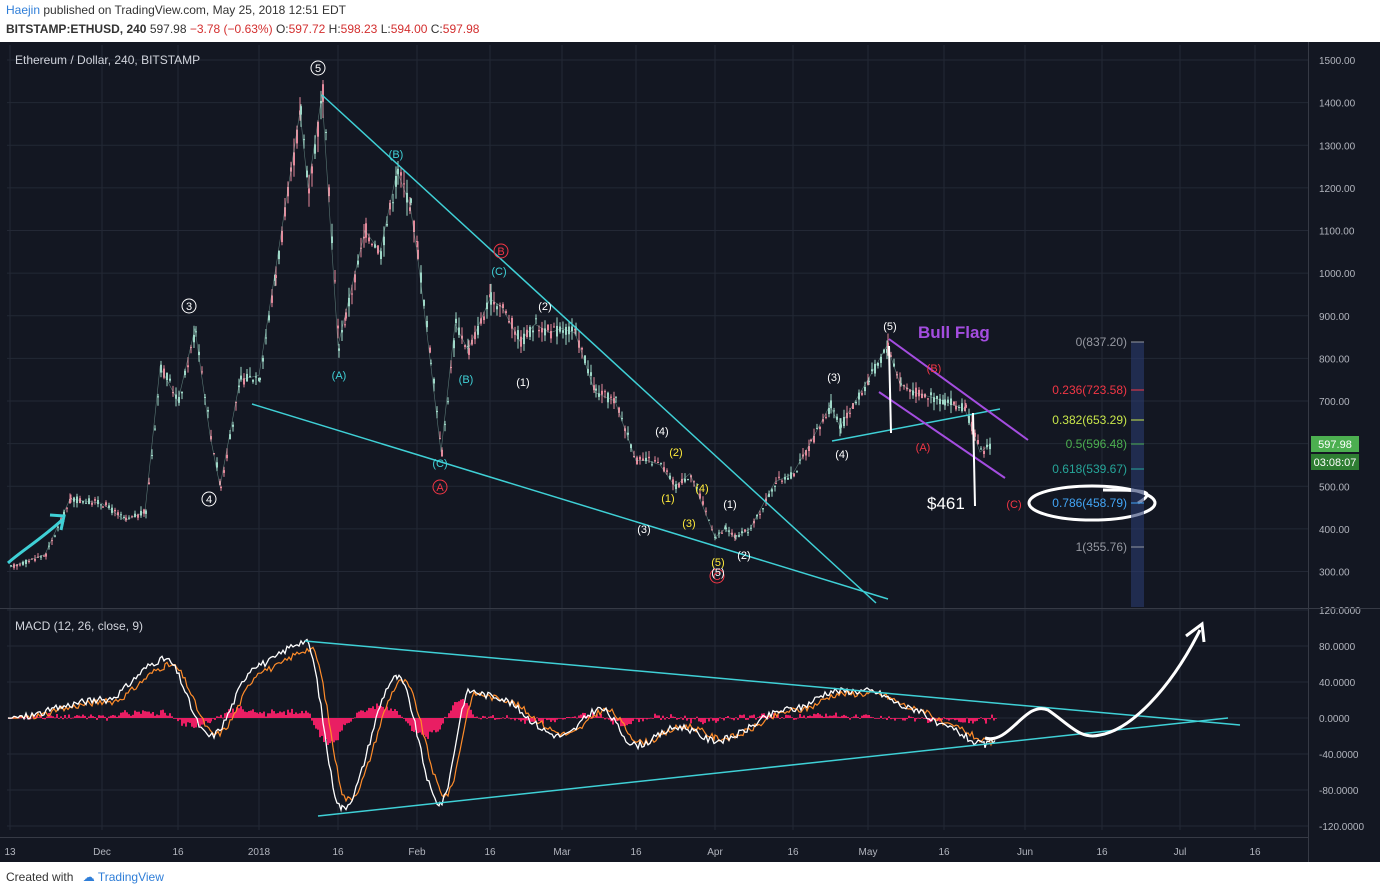 This screenshot has width=1380, height=895. Describe the element at coordinates (944, 852) in the screenshot. I see `x-tick-label: 16` at that location.